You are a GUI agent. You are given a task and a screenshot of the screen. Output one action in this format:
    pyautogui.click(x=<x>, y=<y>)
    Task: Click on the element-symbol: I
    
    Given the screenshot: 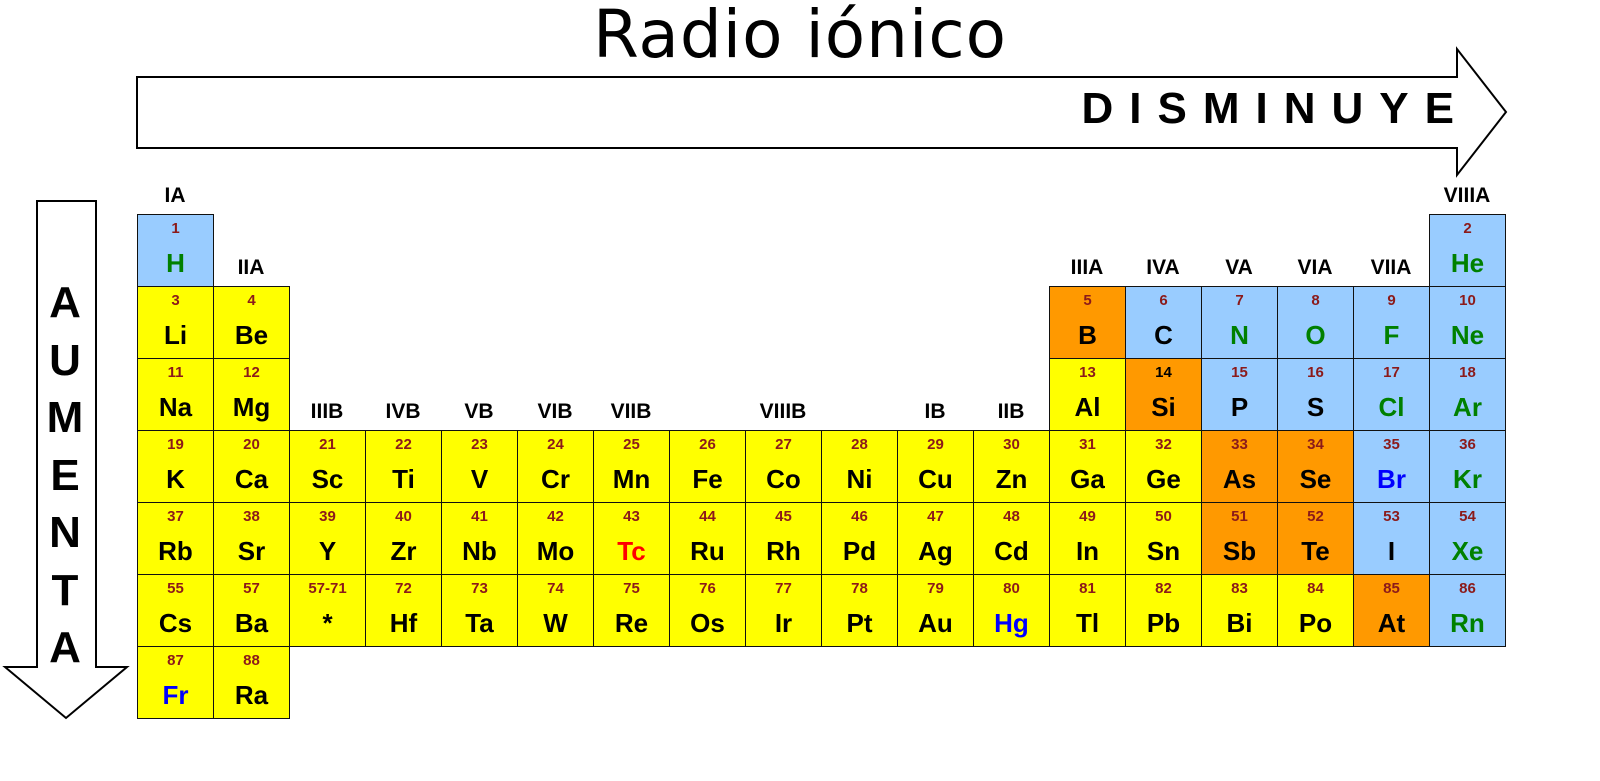 What is the action you would take?
    pyautogui.click(x=1391, y=551)
    